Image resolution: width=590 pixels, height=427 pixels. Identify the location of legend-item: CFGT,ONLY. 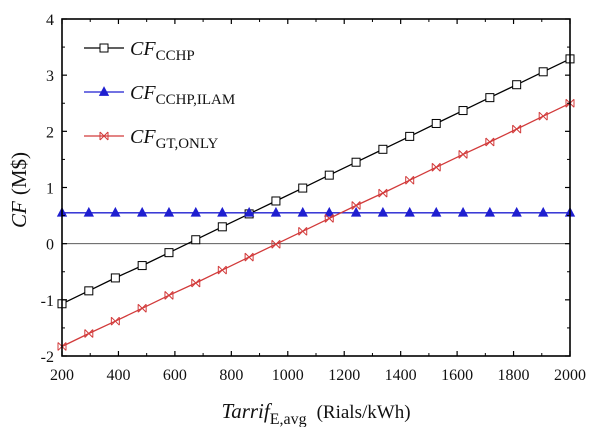
(151, 139).